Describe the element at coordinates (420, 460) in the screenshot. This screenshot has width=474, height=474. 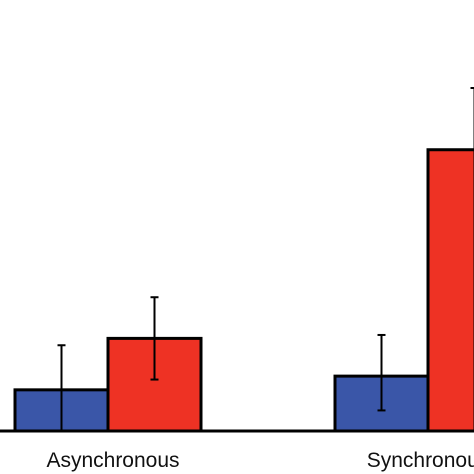
I see `category-label-synchronous: Synchronous` at that location.